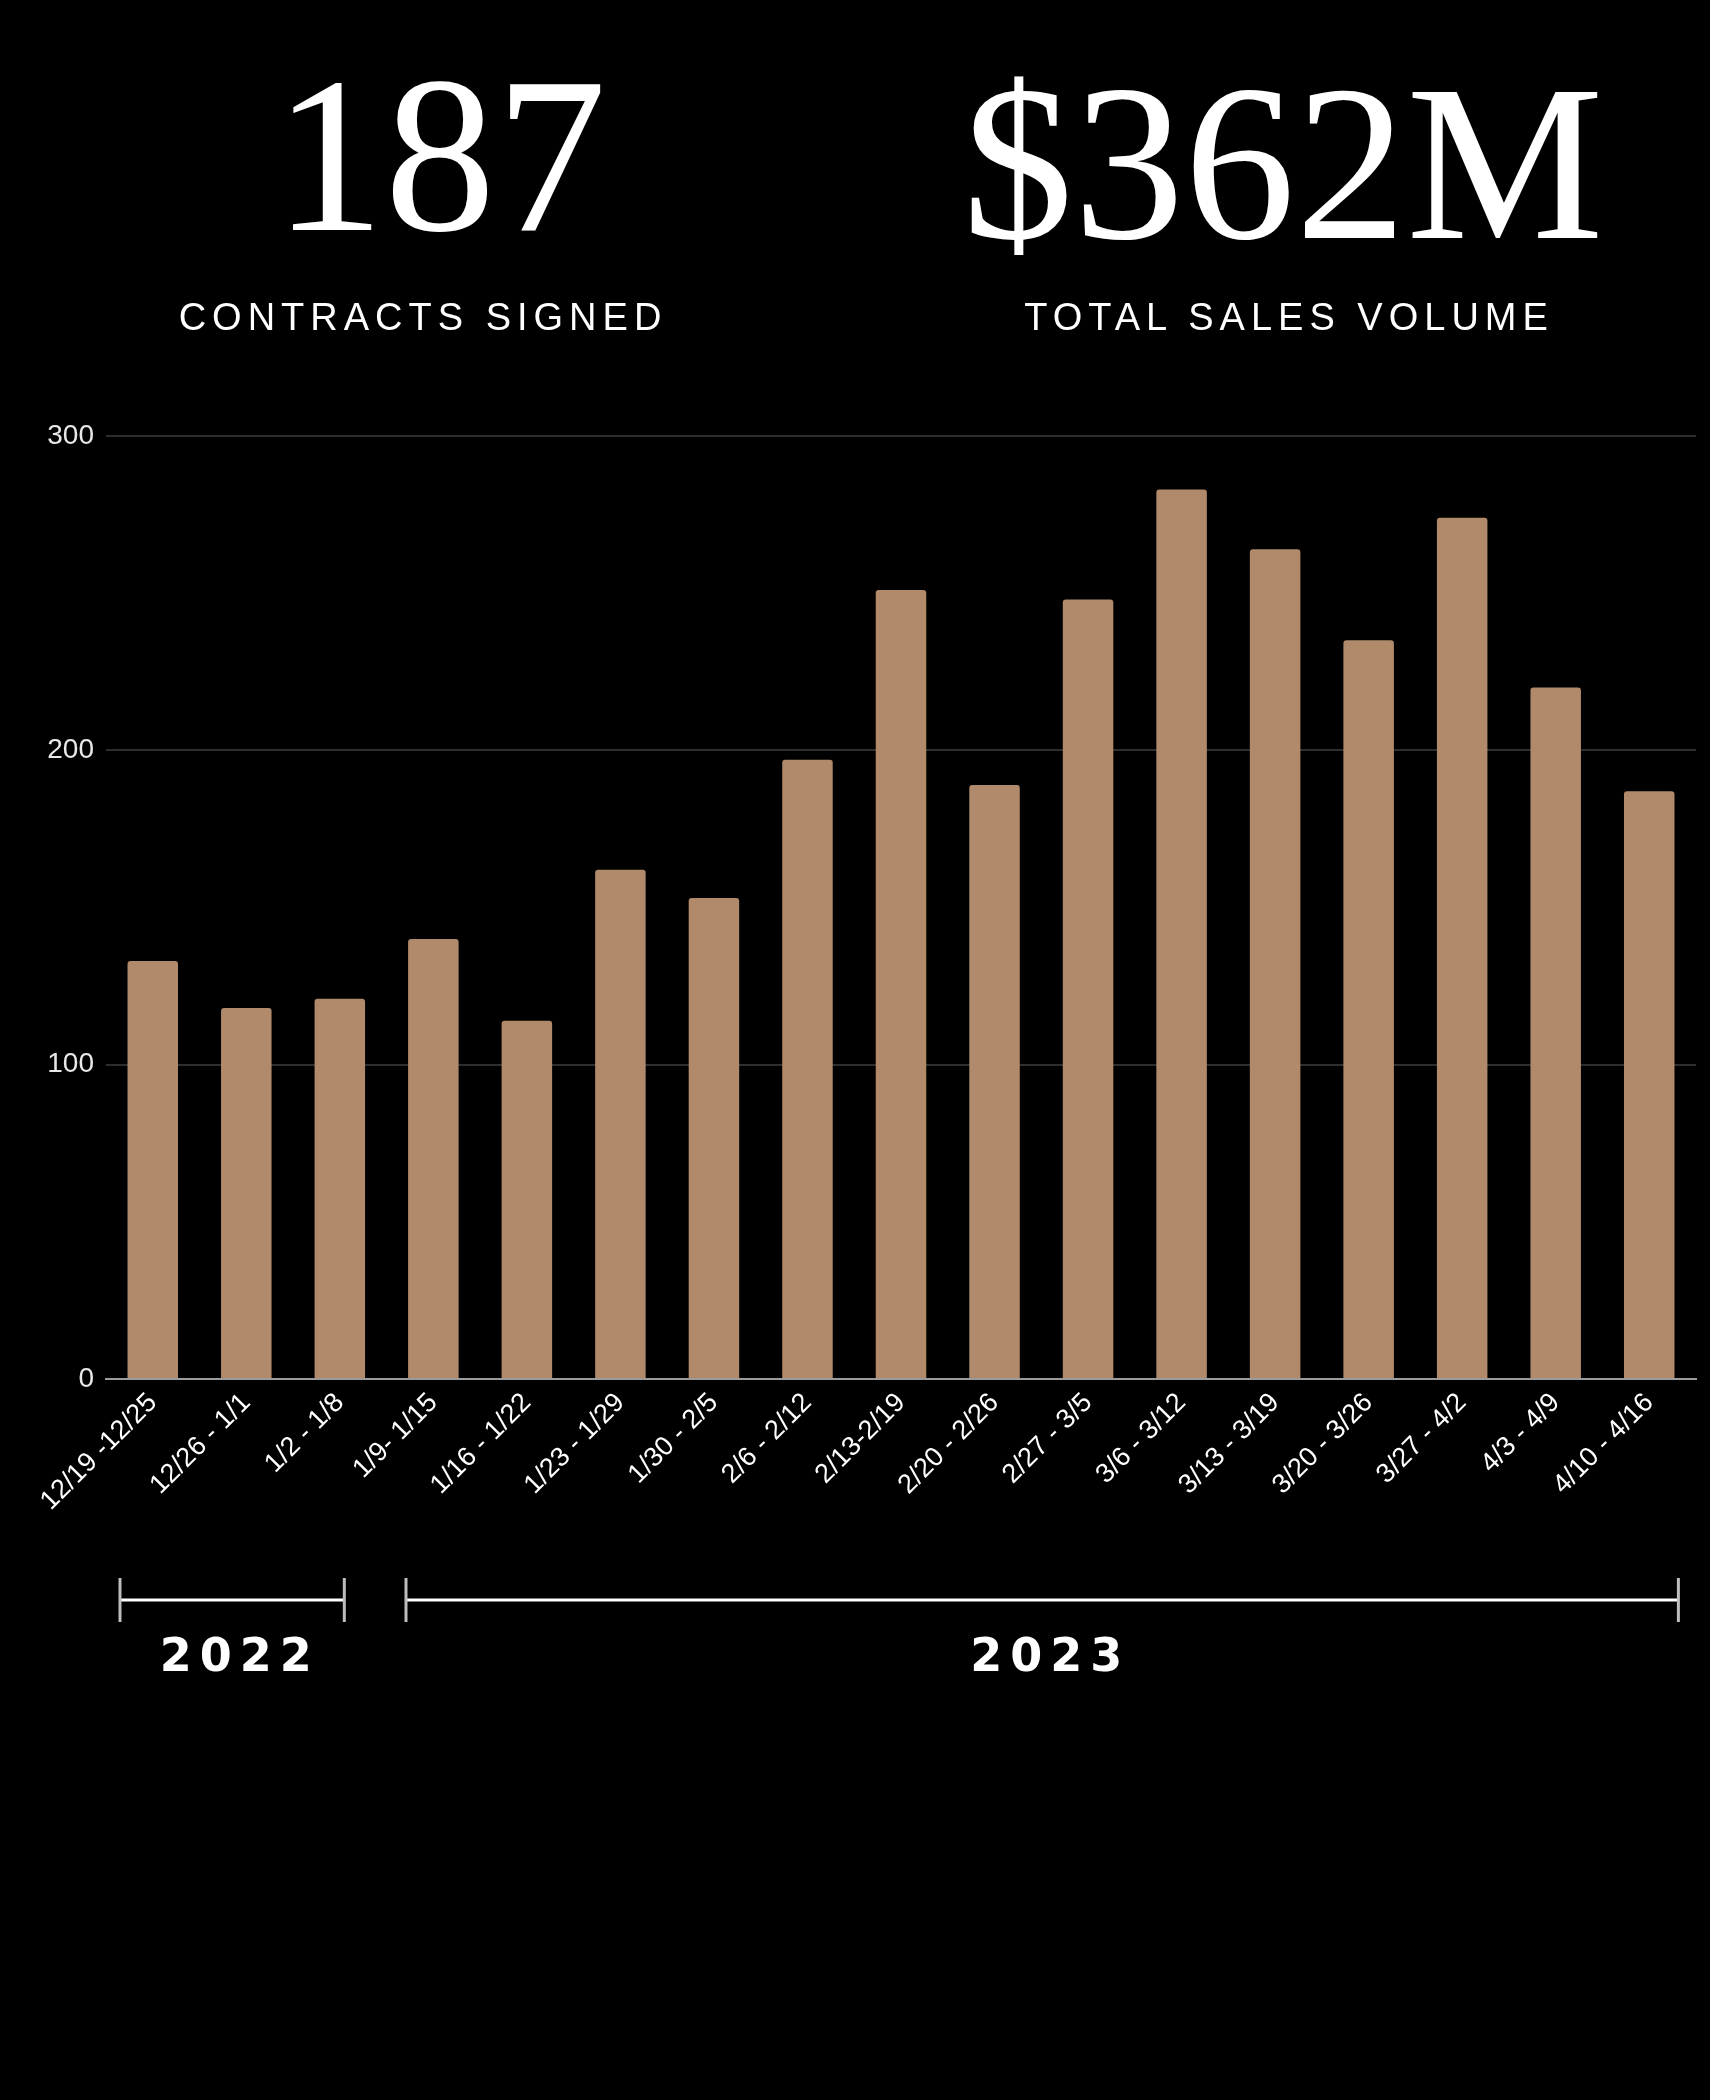  I want to click on text: $362M, so click(1283, 163).